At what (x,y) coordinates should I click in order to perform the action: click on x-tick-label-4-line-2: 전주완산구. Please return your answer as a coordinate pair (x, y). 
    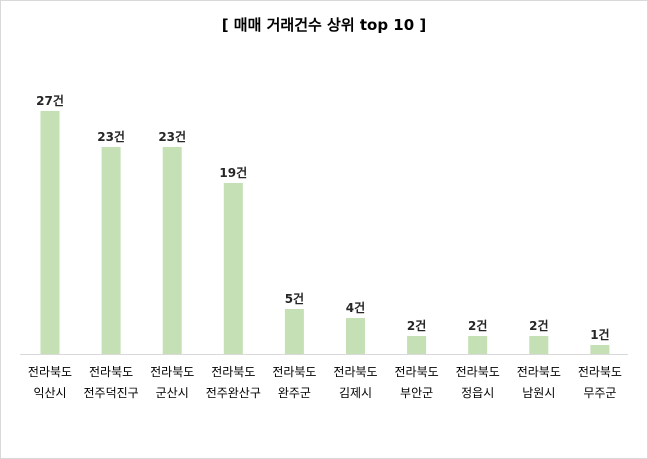
    Looking at the image, I should click on (233, 393).